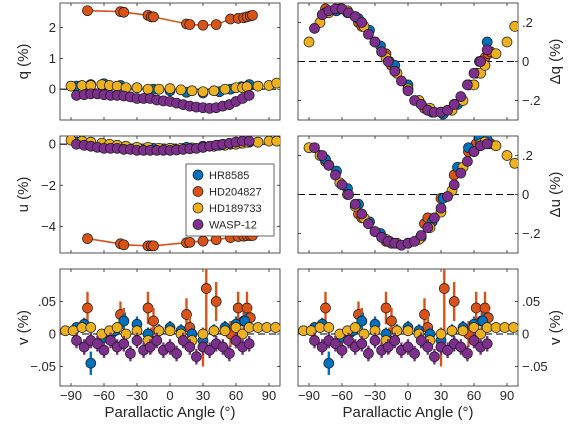  Describe the element at coordinates (235, 209) in the screenshot. I see `legend-label: HD189733` at that location.